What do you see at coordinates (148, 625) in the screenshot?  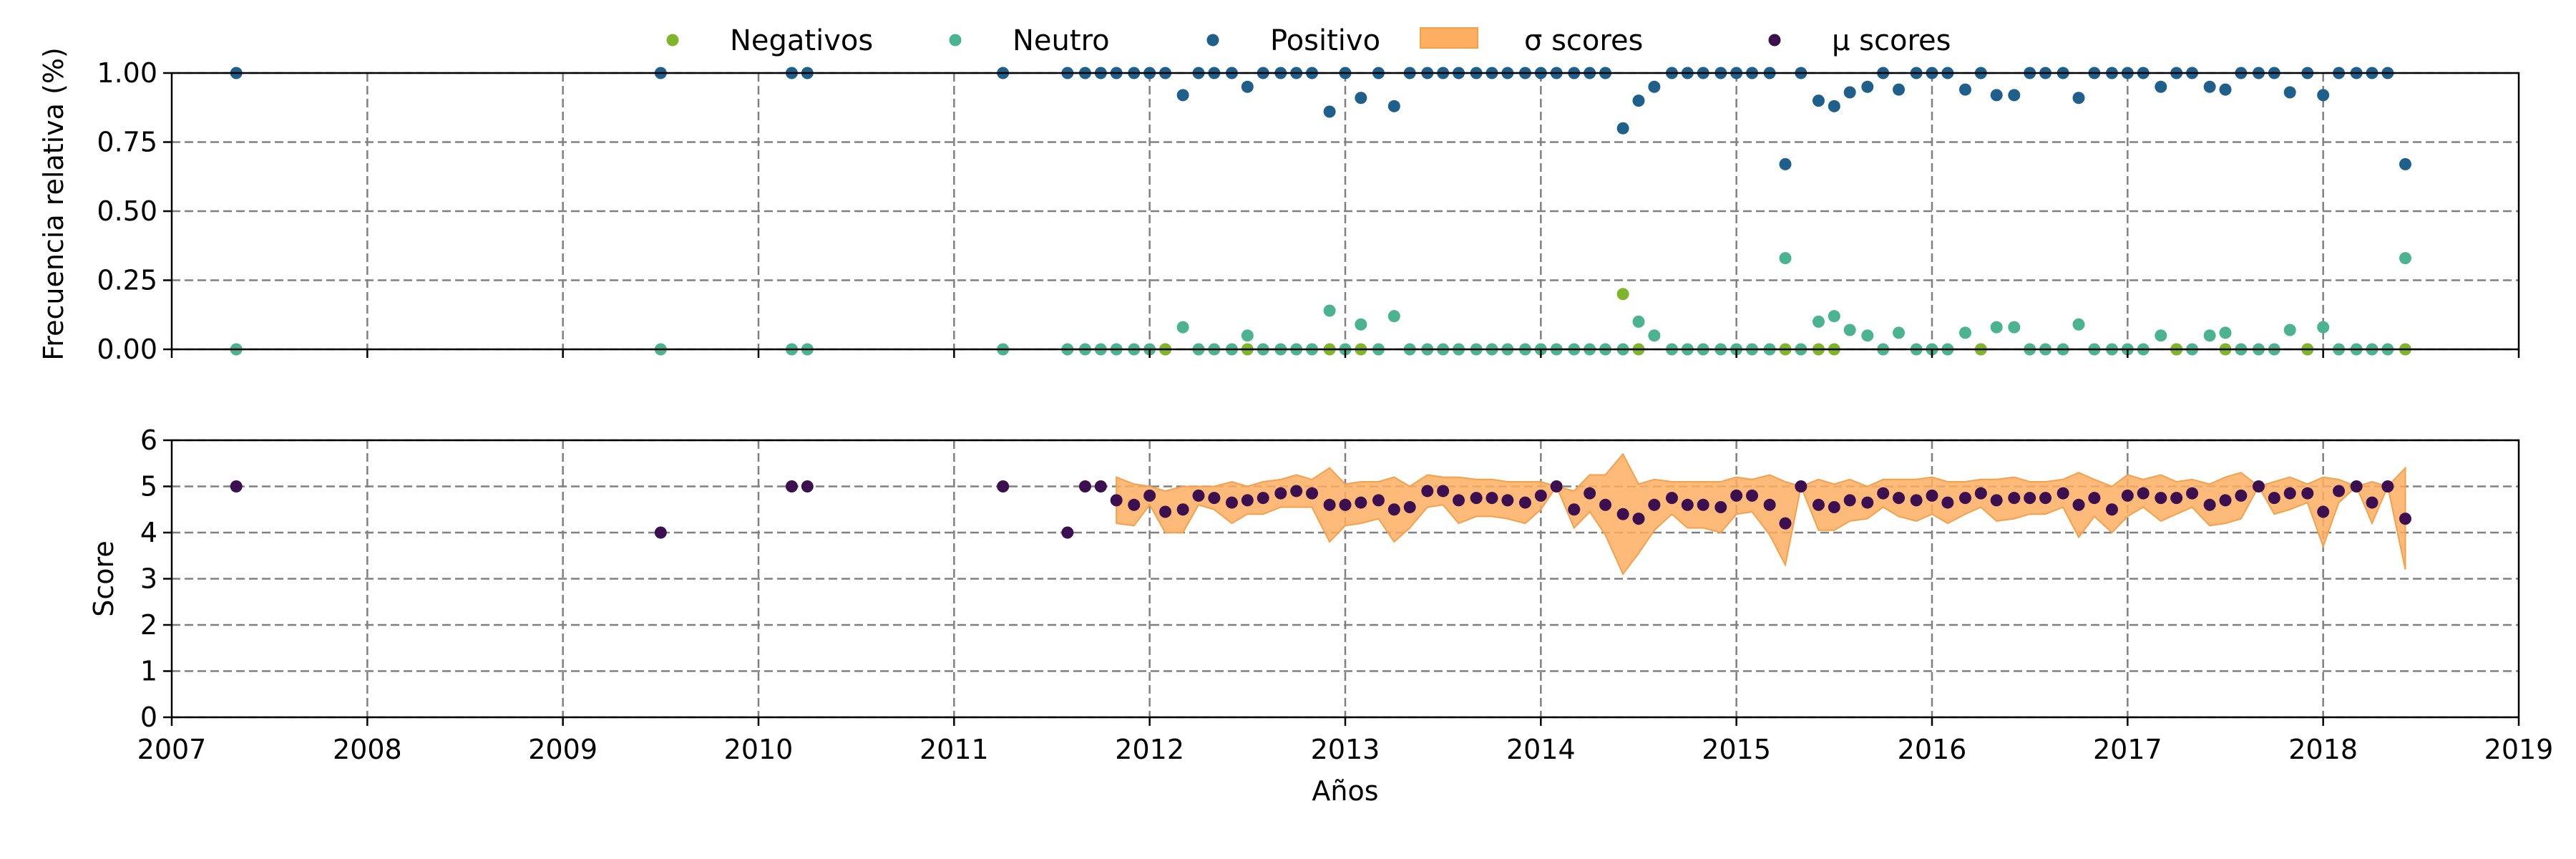 I see `bottom-y-tick-label: 2` at bounding box center [148, 625].